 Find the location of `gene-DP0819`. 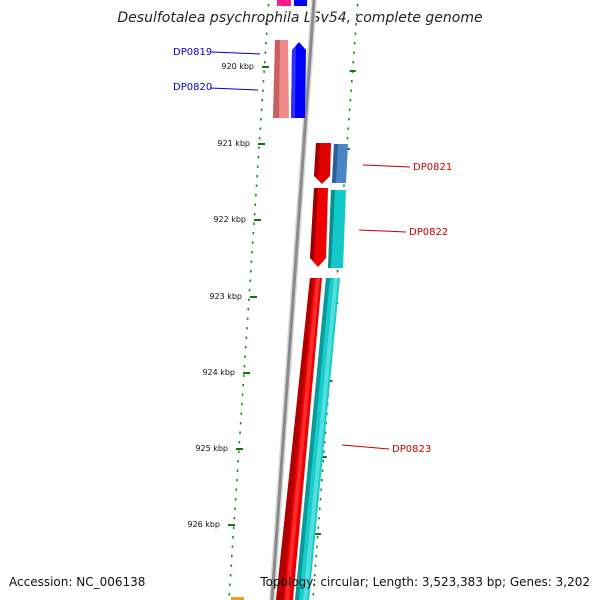

gene-DP0819 is located at coordinates (281, 79).